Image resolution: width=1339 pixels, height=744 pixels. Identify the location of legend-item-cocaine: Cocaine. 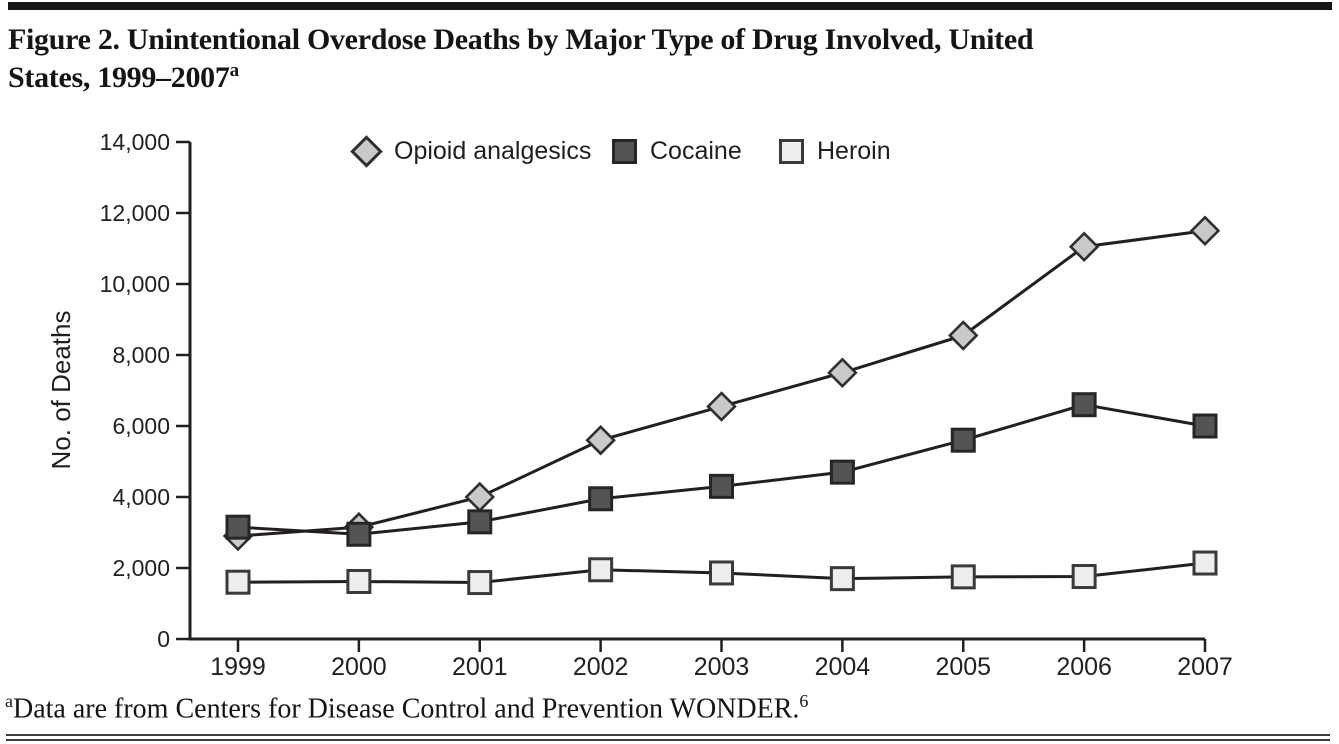
(677, 151).